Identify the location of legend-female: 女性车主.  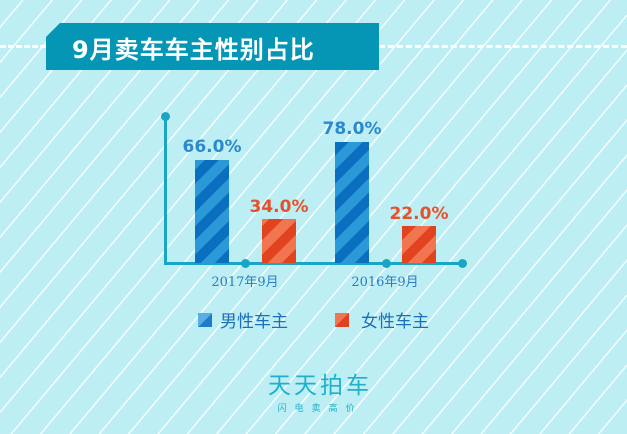
(382, 319).